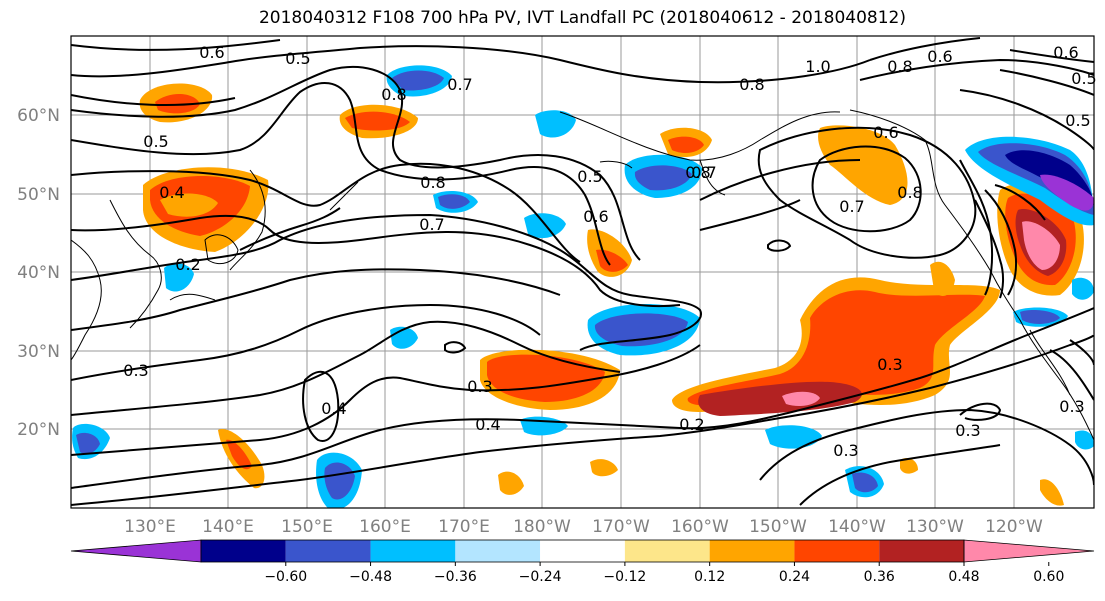 This screenshot has width=1105, height=601. I want to click on lon-label: 160°E, so click(385, 527).